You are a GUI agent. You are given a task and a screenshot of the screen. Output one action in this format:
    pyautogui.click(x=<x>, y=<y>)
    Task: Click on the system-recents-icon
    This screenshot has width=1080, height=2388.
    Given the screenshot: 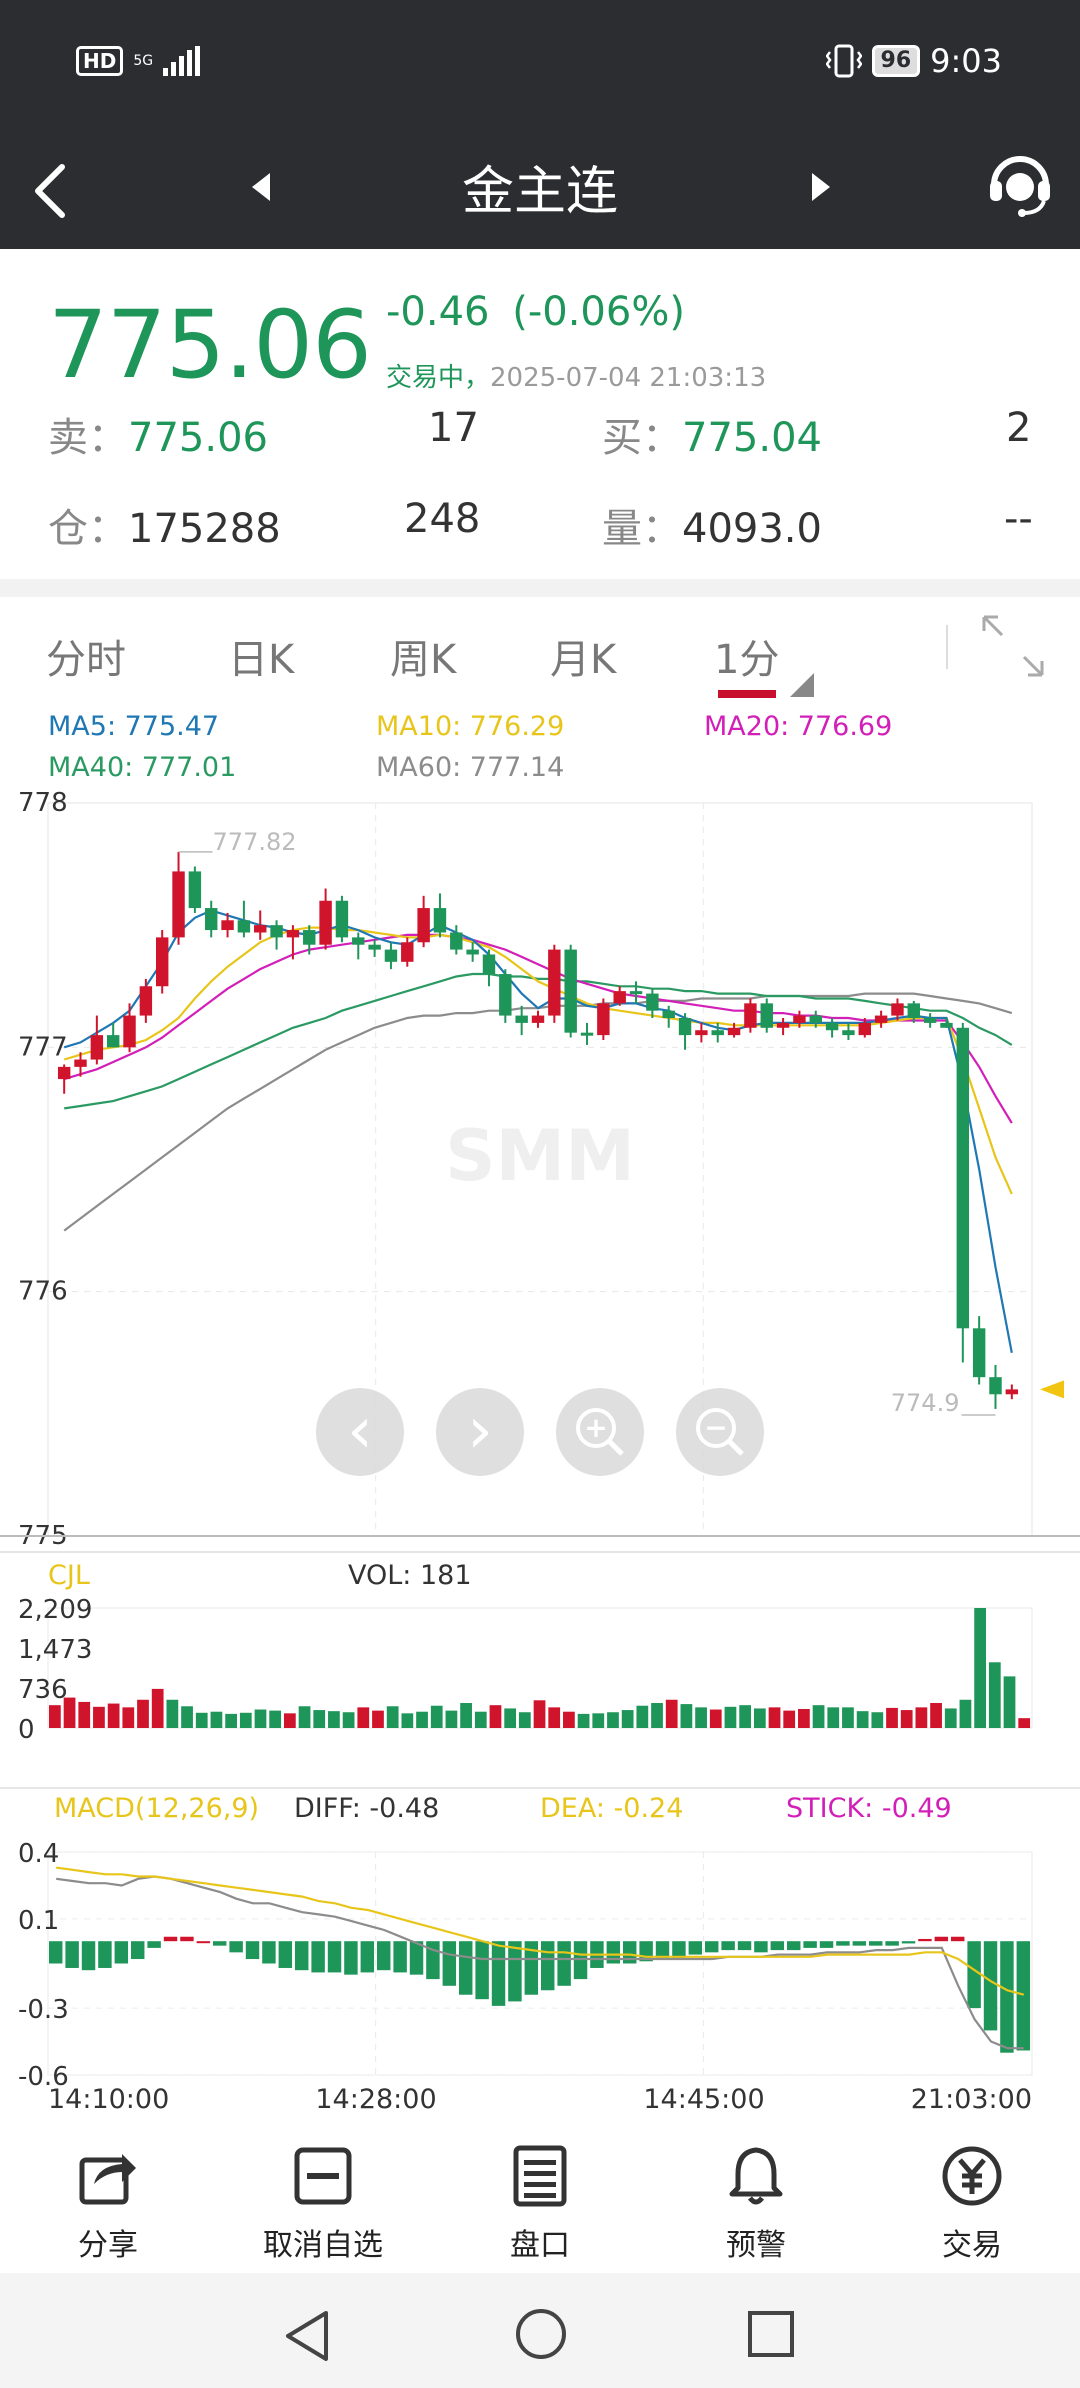 What is the action you would take?
    pyautogui.click(x=771, y=2334)
    